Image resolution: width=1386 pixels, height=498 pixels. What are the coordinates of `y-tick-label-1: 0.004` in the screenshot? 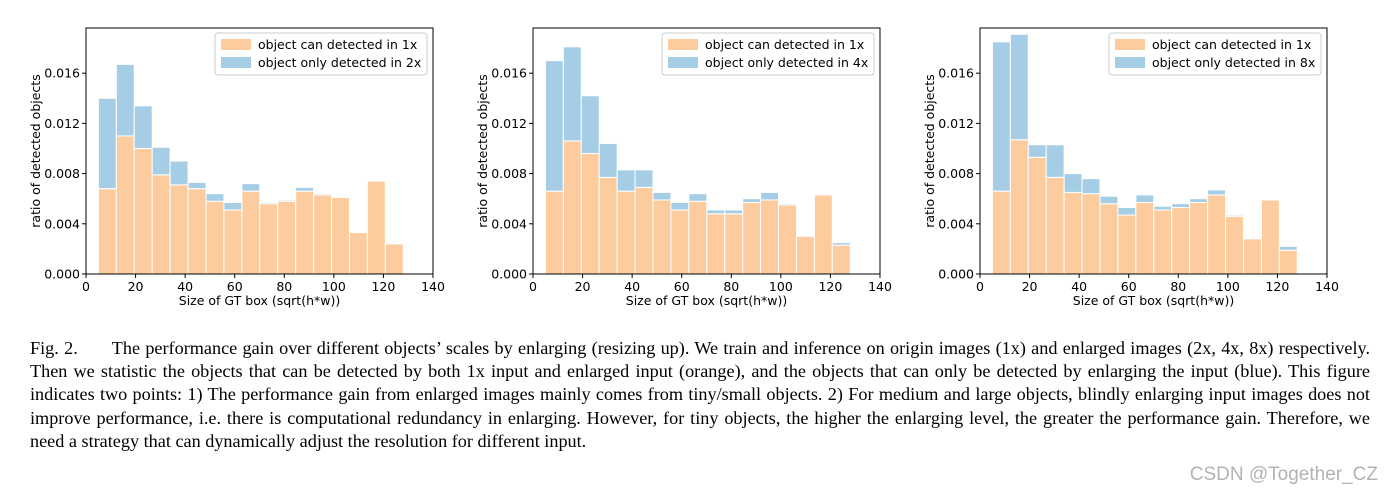 It's located at (62, 223).